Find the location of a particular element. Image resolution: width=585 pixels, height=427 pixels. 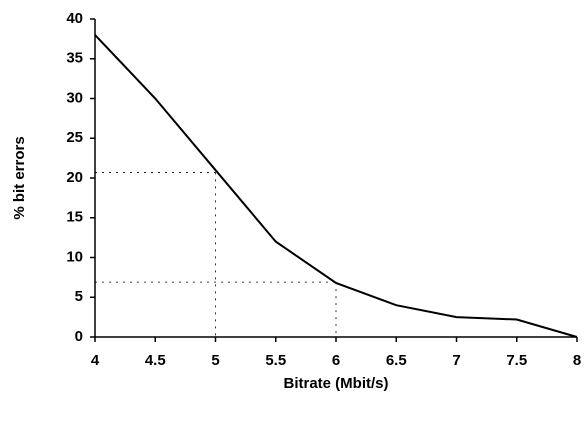

y-tick-label: 20 is located at coordinates (74, 177).